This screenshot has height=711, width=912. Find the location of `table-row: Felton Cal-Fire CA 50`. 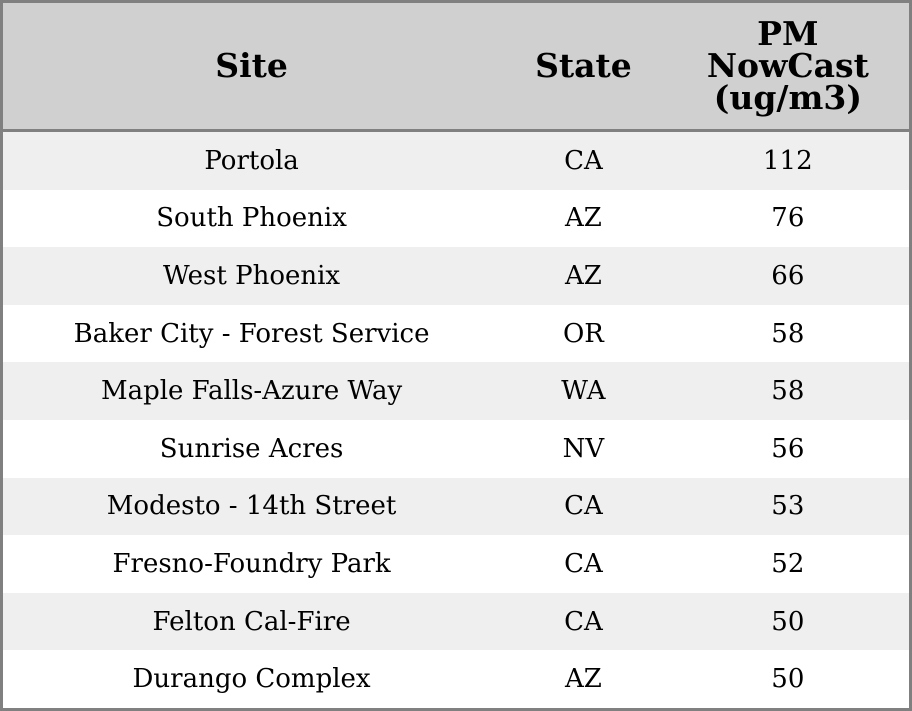

table-row: Felton Cal-Fire CA 50 is located at coordinates (456, 621).